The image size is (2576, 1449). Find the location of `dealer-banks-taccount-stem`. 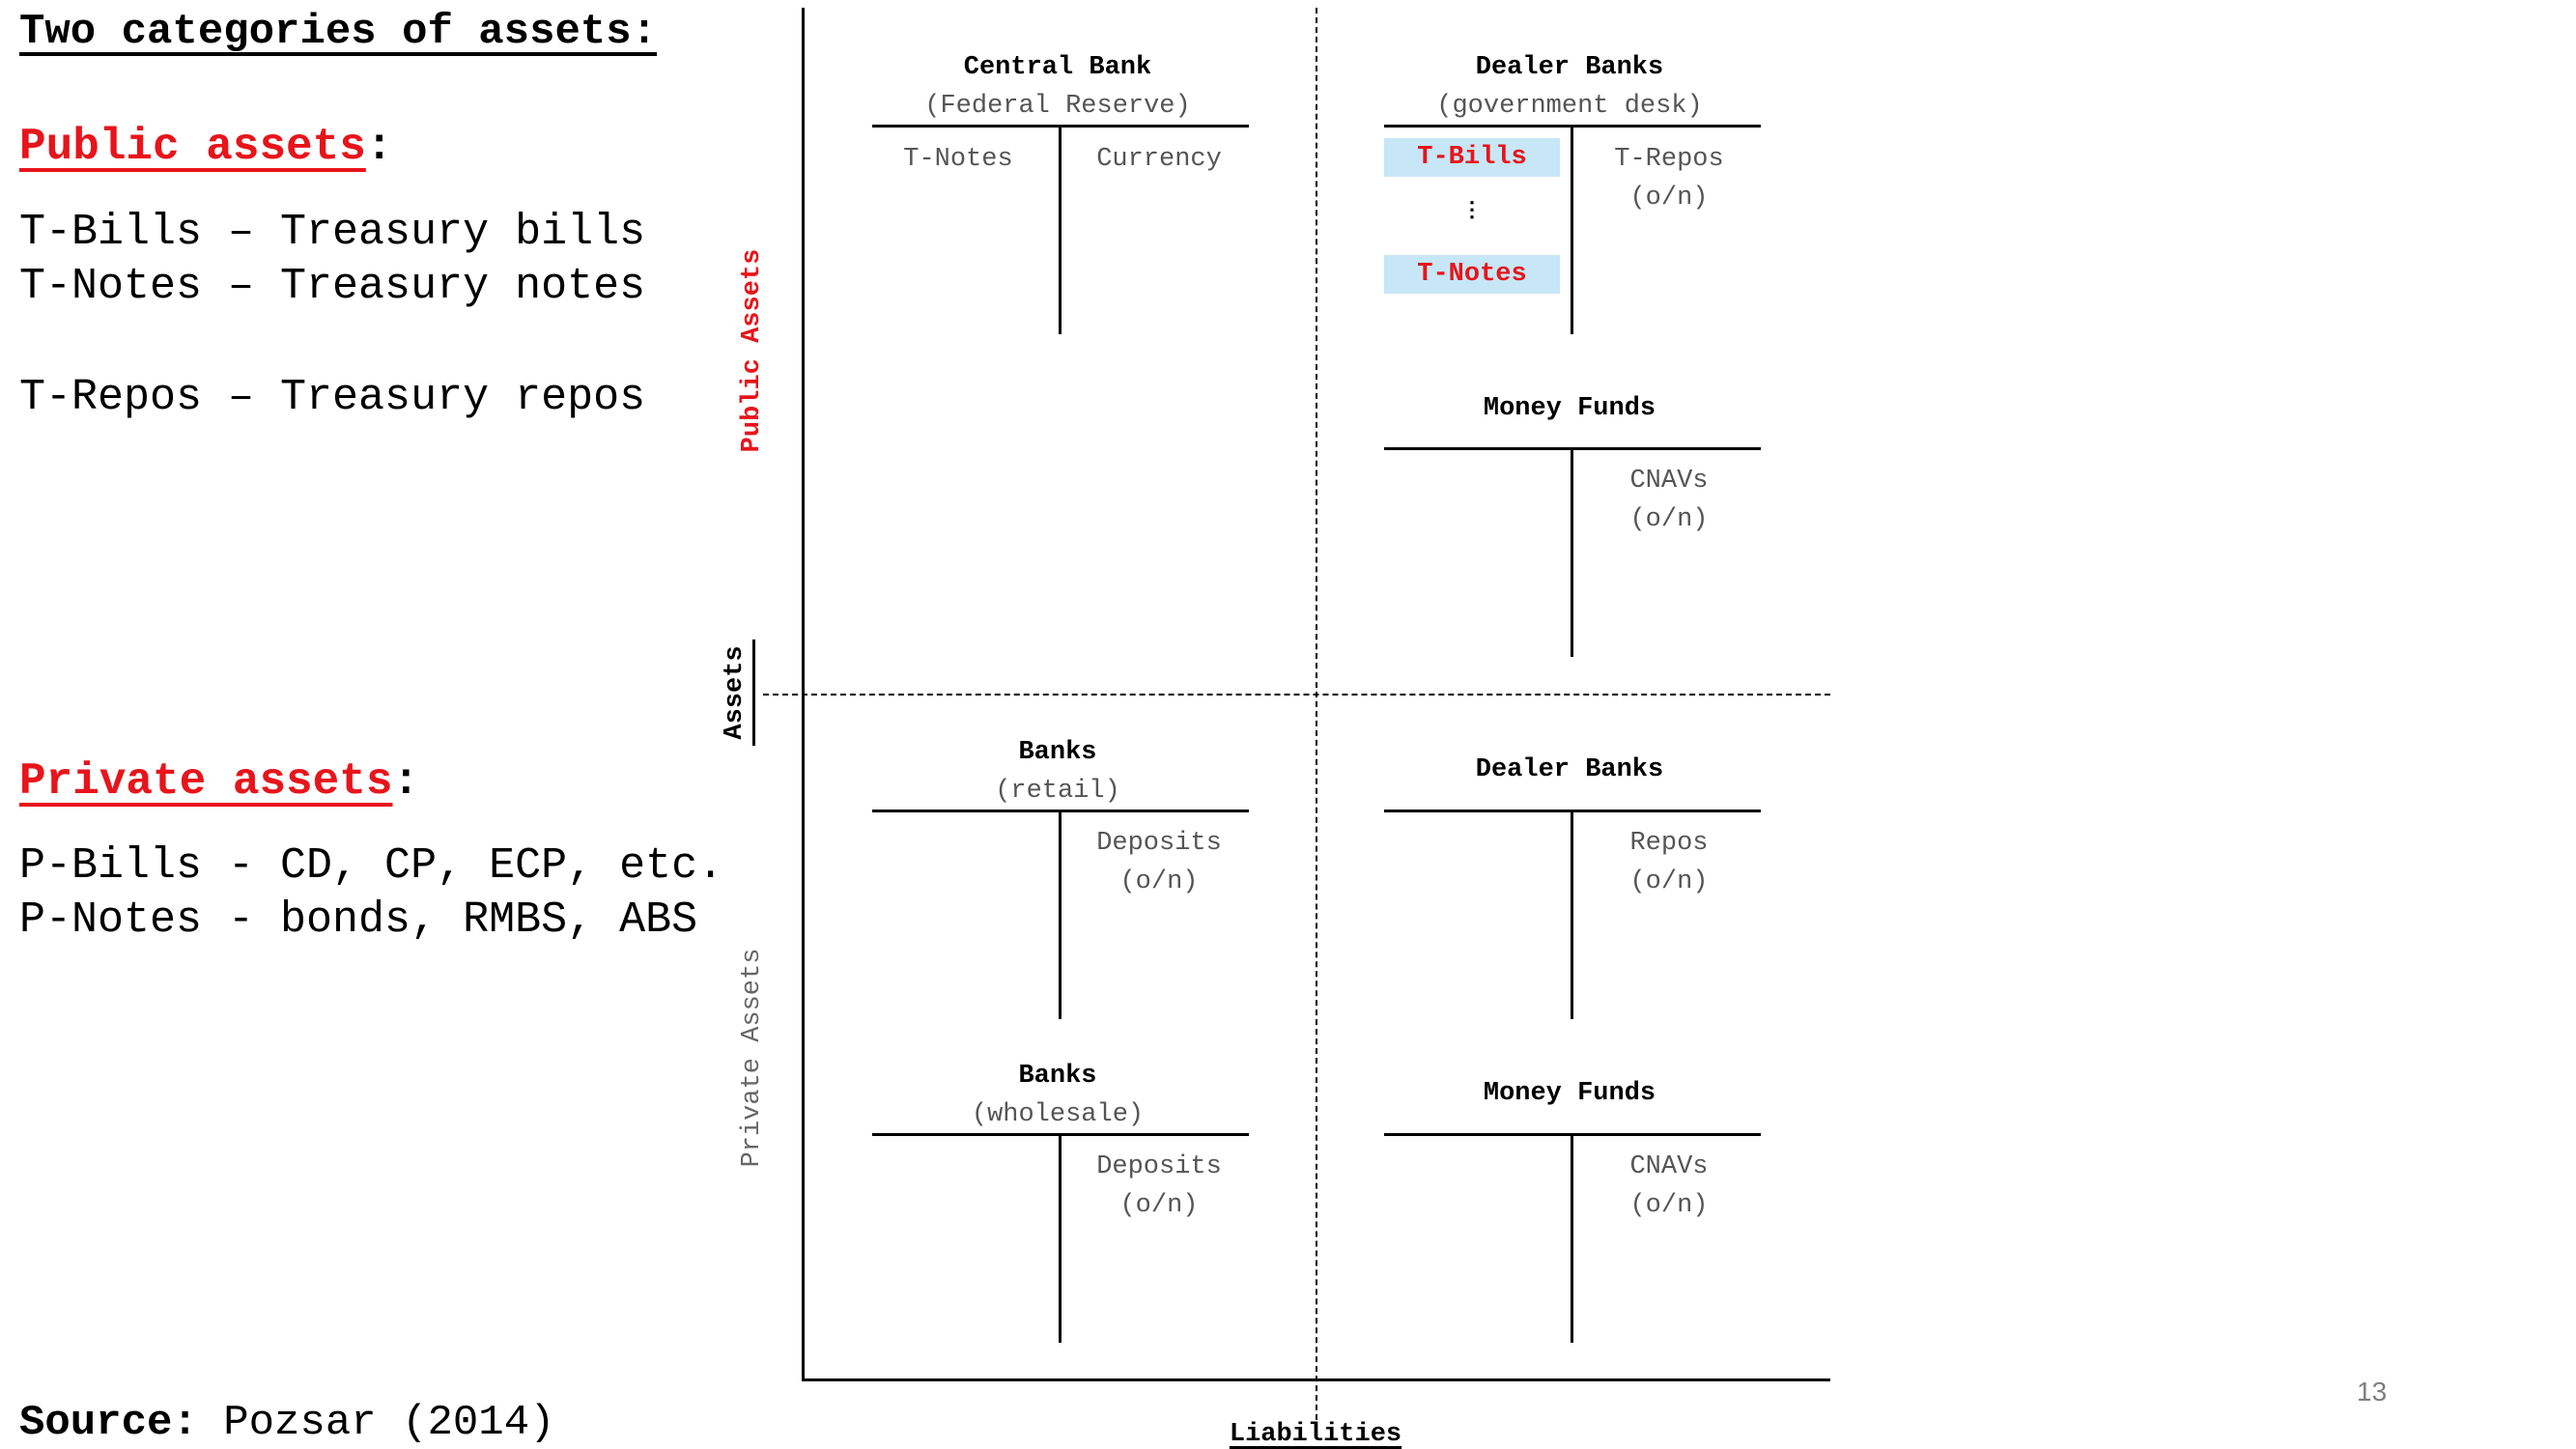

dealer-banks-taccount-stem is located at coordinates (1572, 914).